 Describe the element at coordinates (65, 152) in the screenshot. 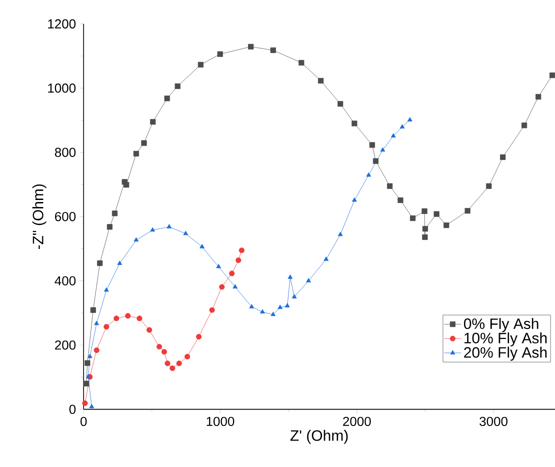

I see `y-tick-label: 800` at that location.